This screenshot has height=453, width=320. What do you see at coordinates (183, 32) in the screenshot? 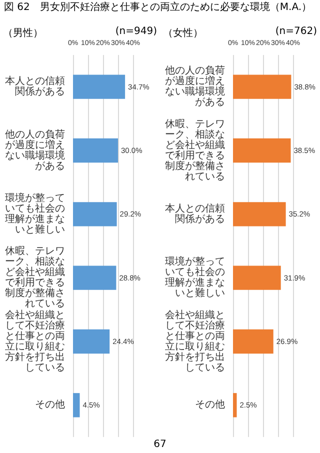
I see `chart-subtitle: （女性）` at bounding box center [183, 32].